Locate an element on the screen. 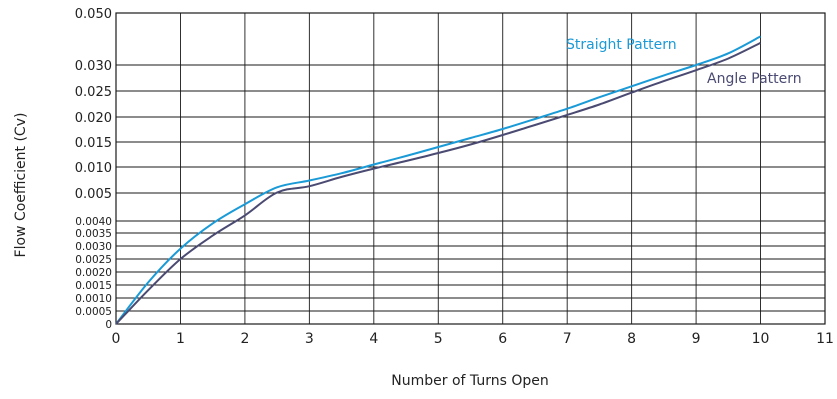  x-tick-label: 3 is located at coordinates (309, 339).